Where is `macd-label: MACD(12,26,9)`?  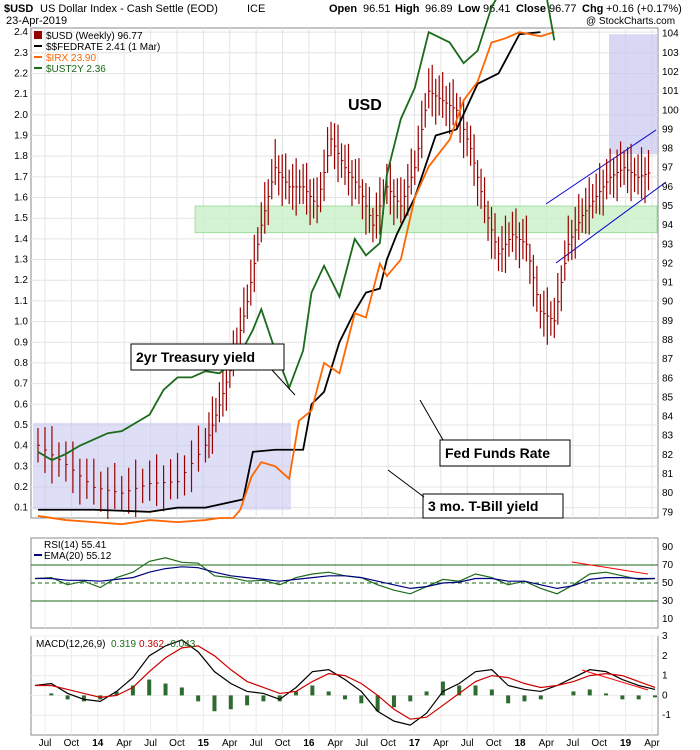 macd-label: MACD(12,26,9) is located at coordinates (70, 644).